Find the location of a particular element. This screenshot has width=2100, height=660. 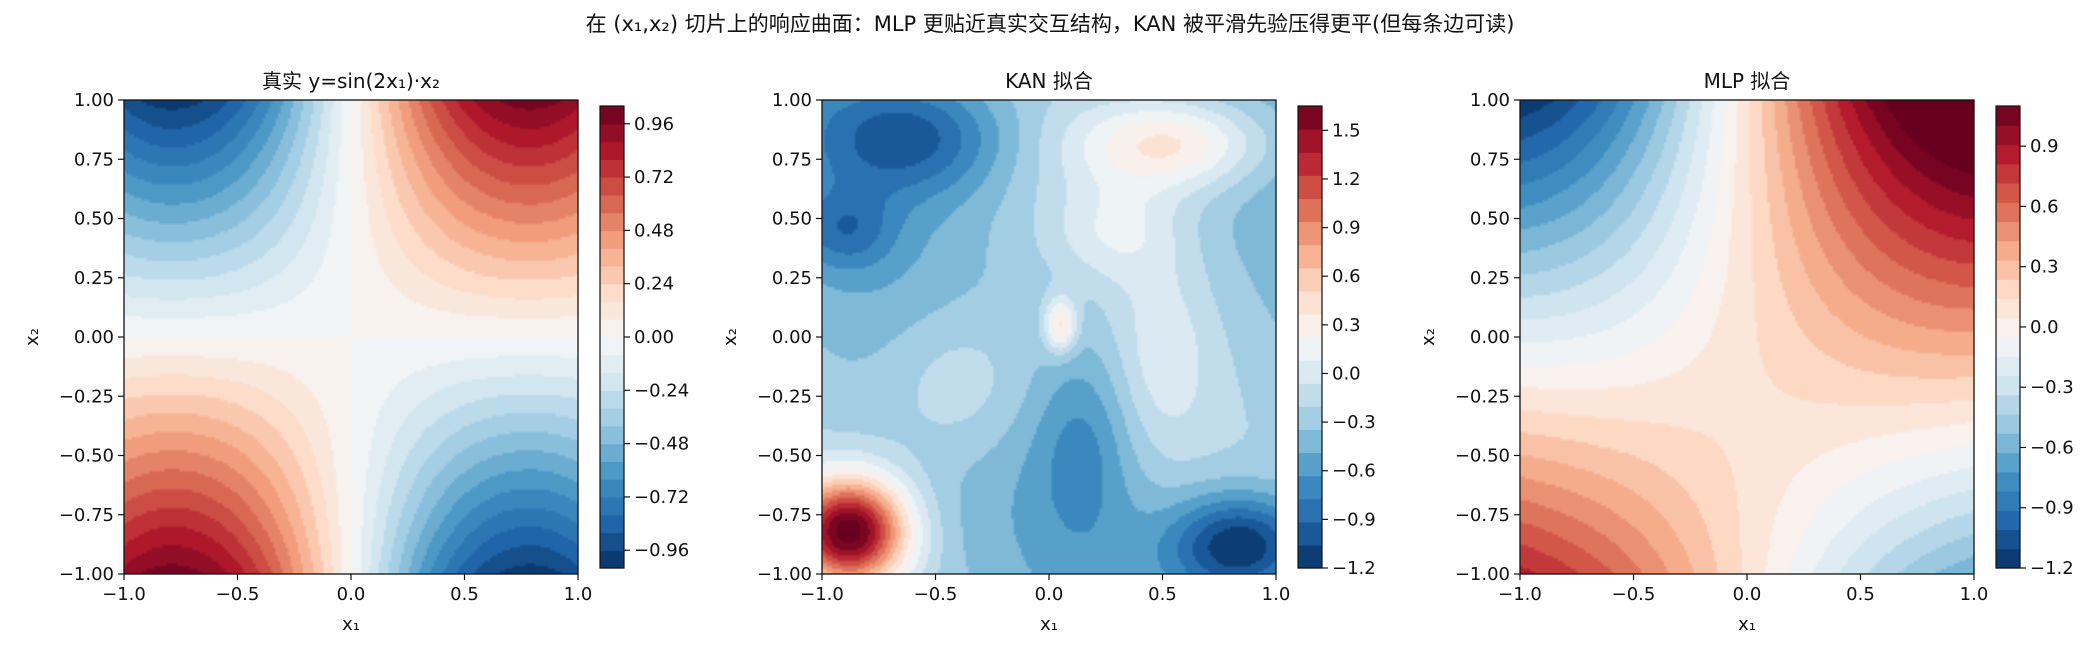

colorbar-tick-label: 0.96 is located at coordinates (654, 124).